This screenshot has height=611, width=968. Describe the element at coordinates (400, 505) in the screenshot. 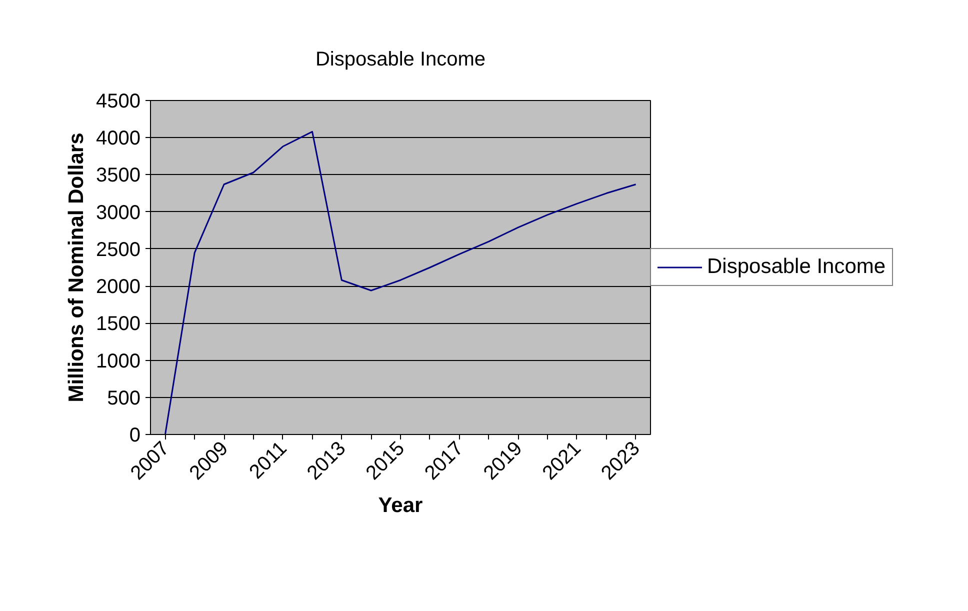

I see `x-axis-title: Year` at that location.